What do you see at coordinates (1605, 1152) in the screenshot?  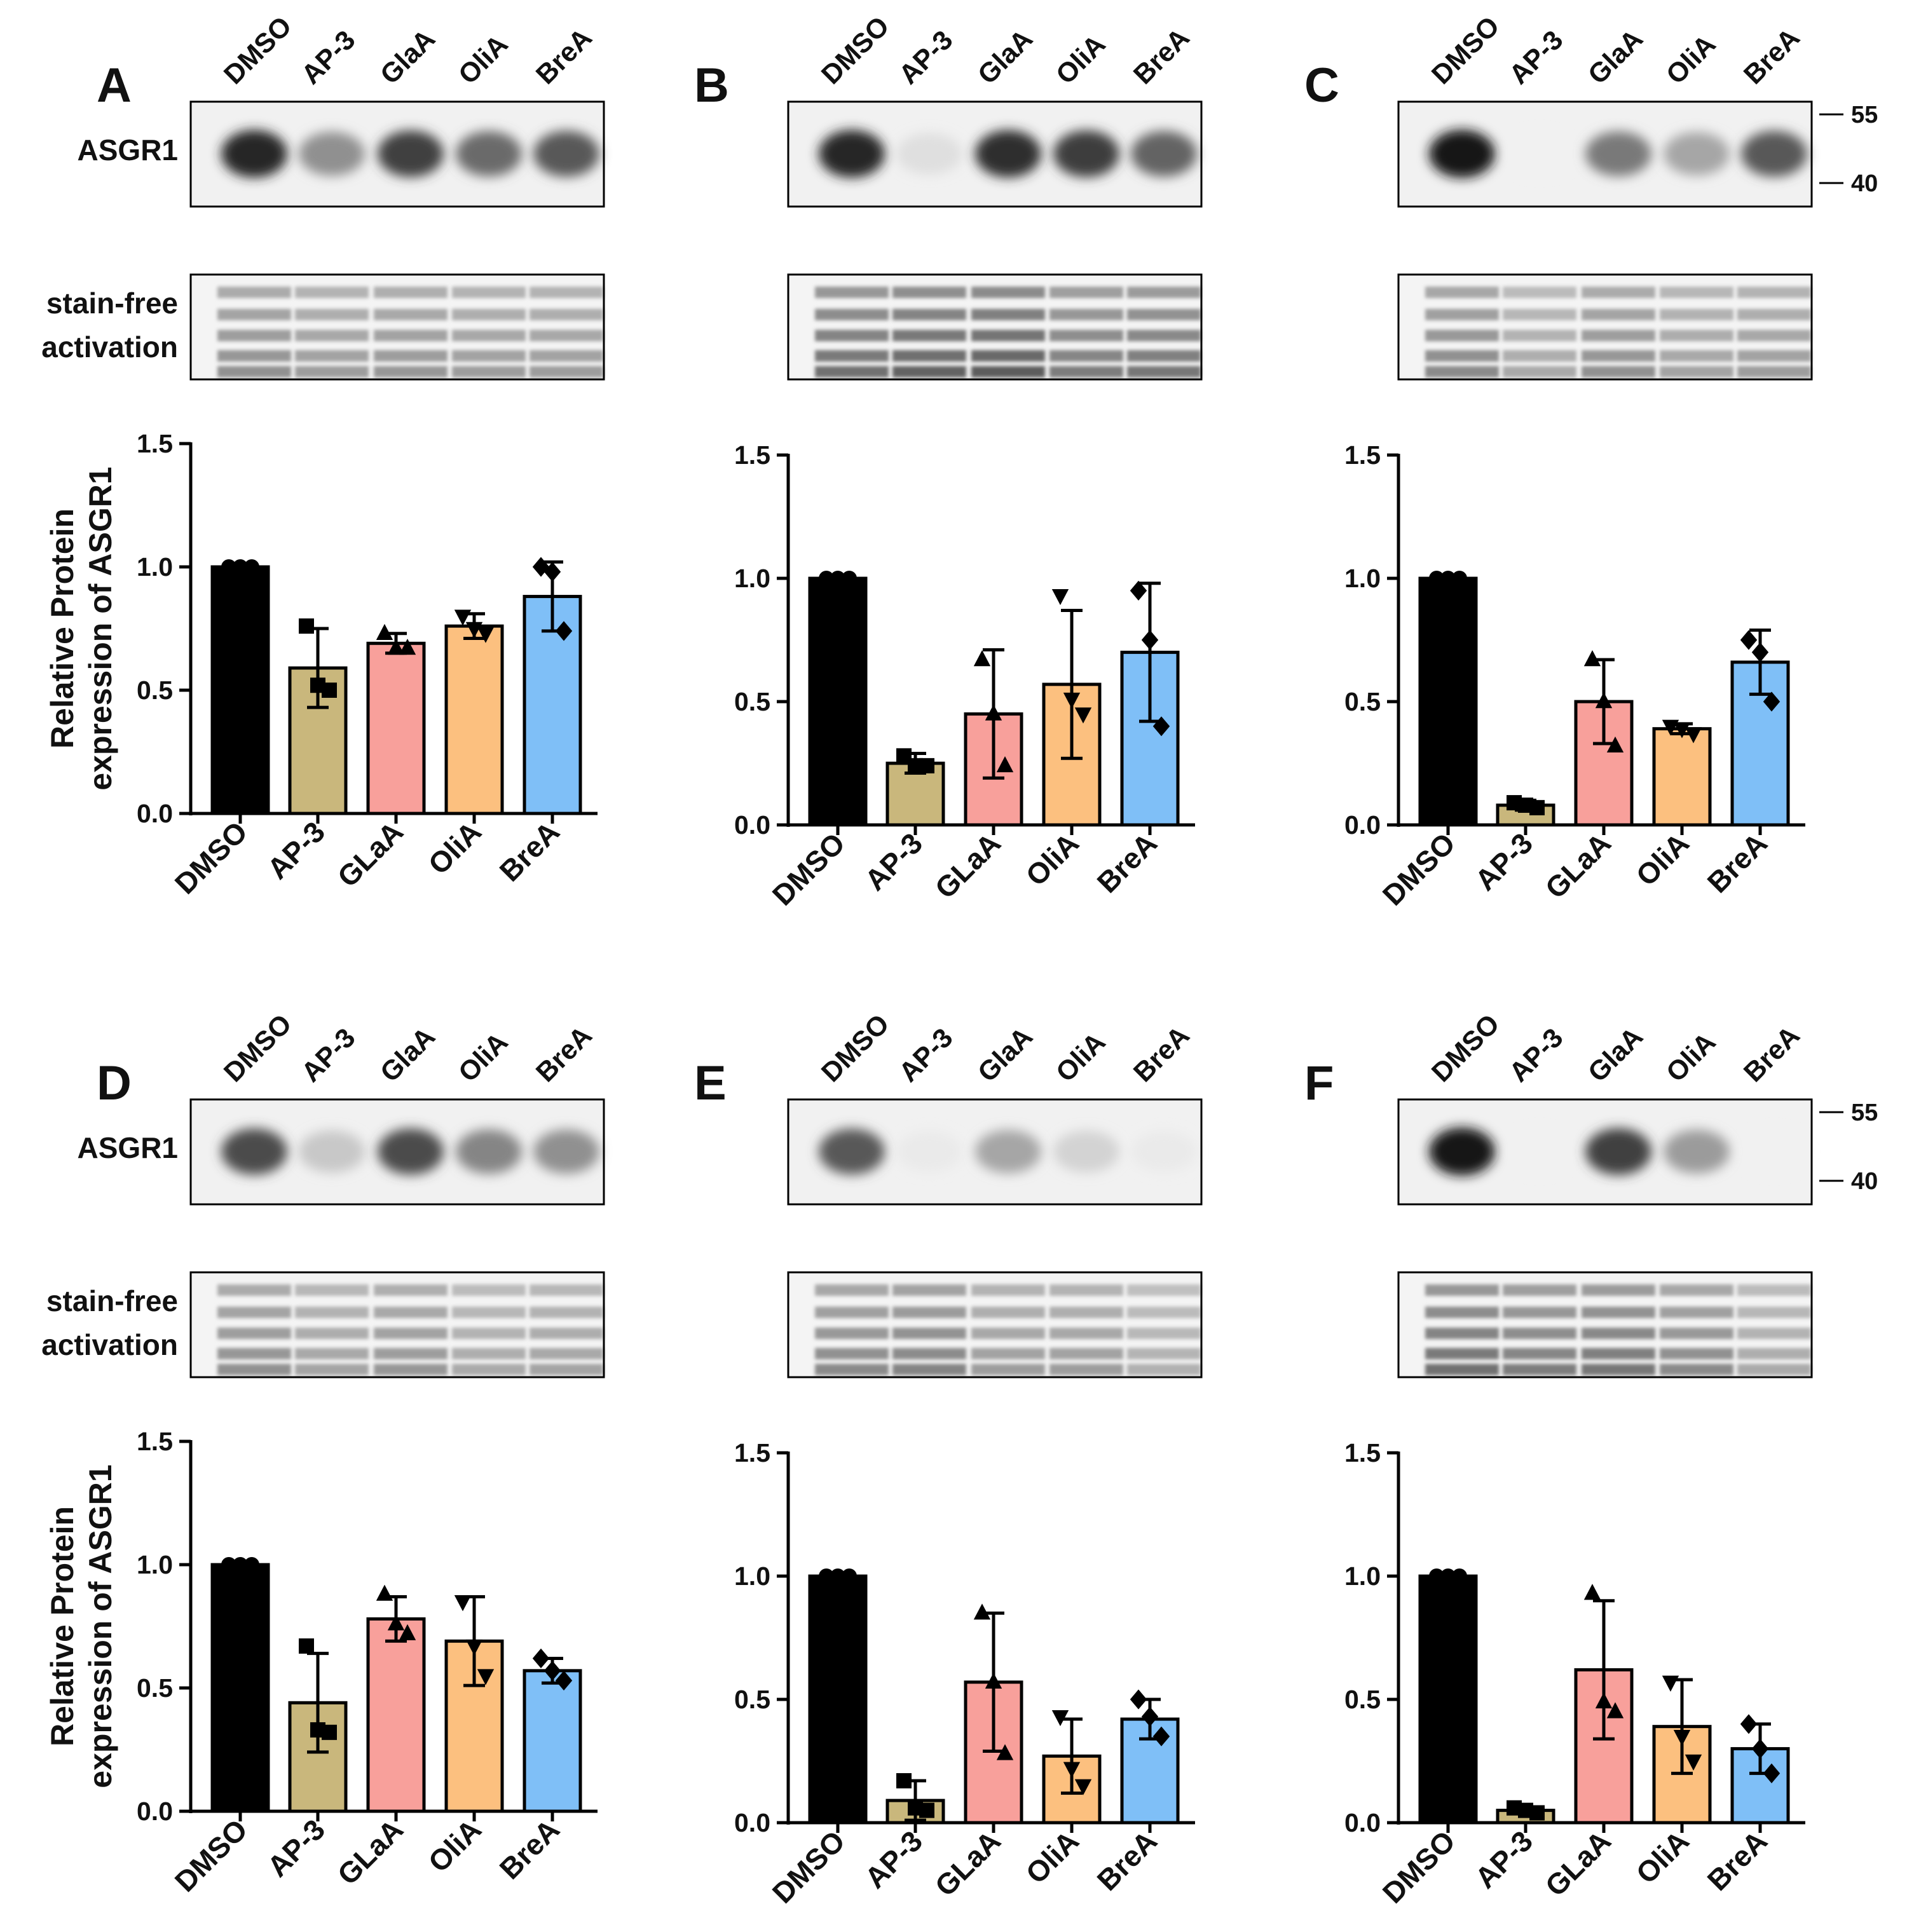 I see `blot-frame` at bounding box center [1605, 1152].